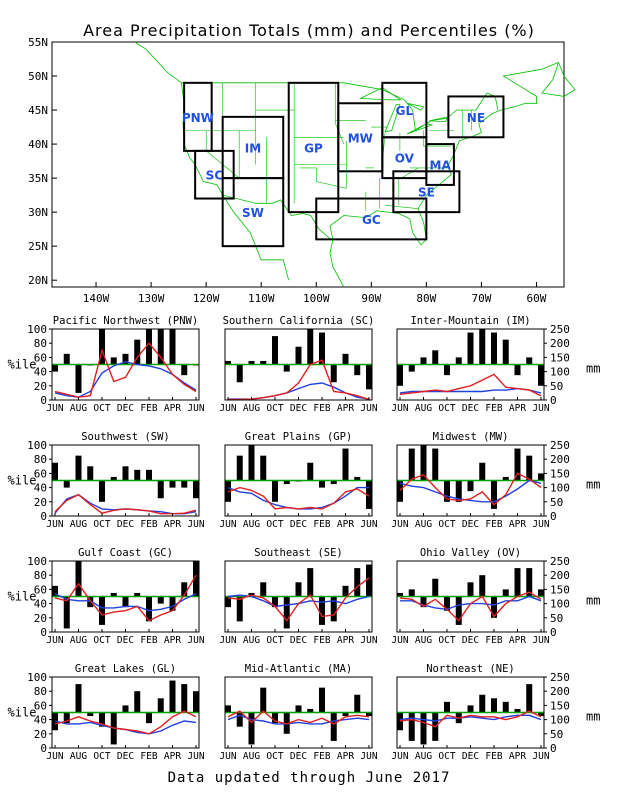 Image resolution: width=618 pixels, height=800 pixels. Describe the element at coordinates (299, 321) in the screenshot. I see `panel-title: Southern California (SC)` at that location.